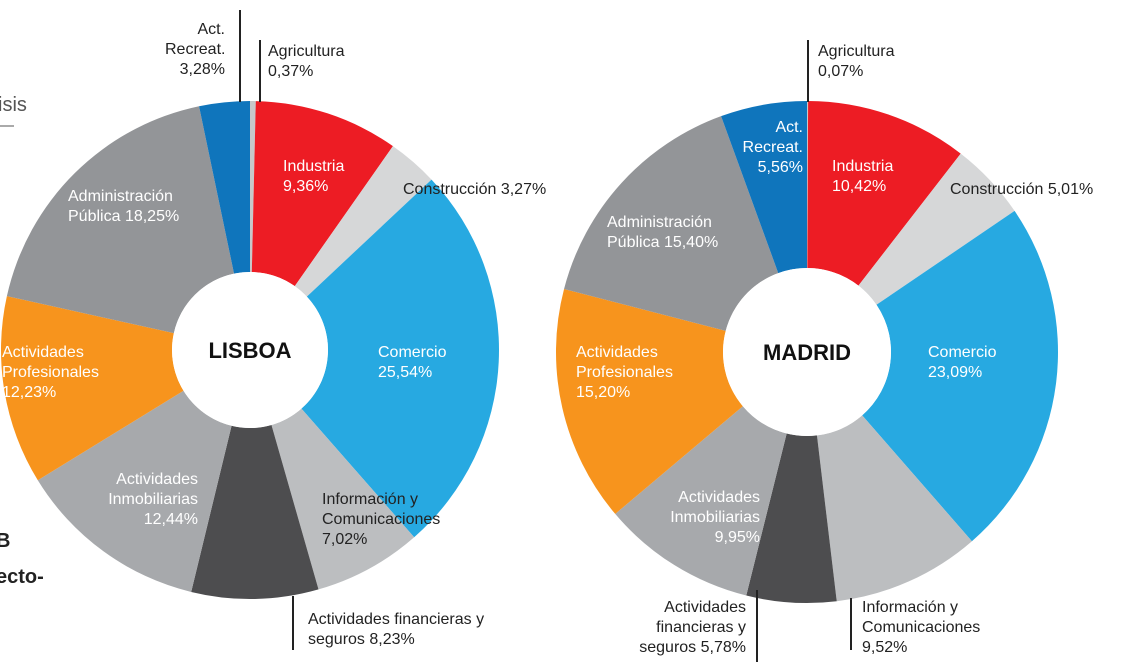 This screenshot has height=662, width=1132. I want to click on slice-label: Agricultura 0,07%, so click(868, 62).